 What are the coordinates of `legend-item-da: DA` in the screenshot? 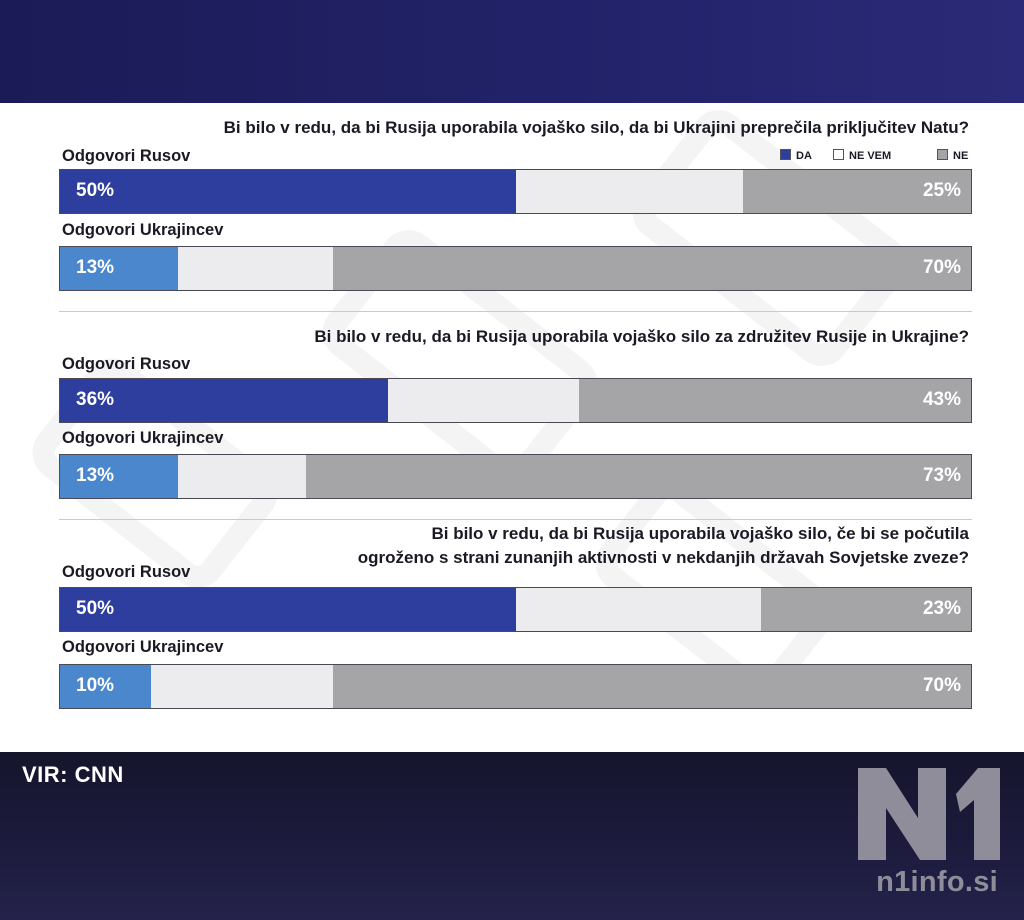 It's located at (796, 155).